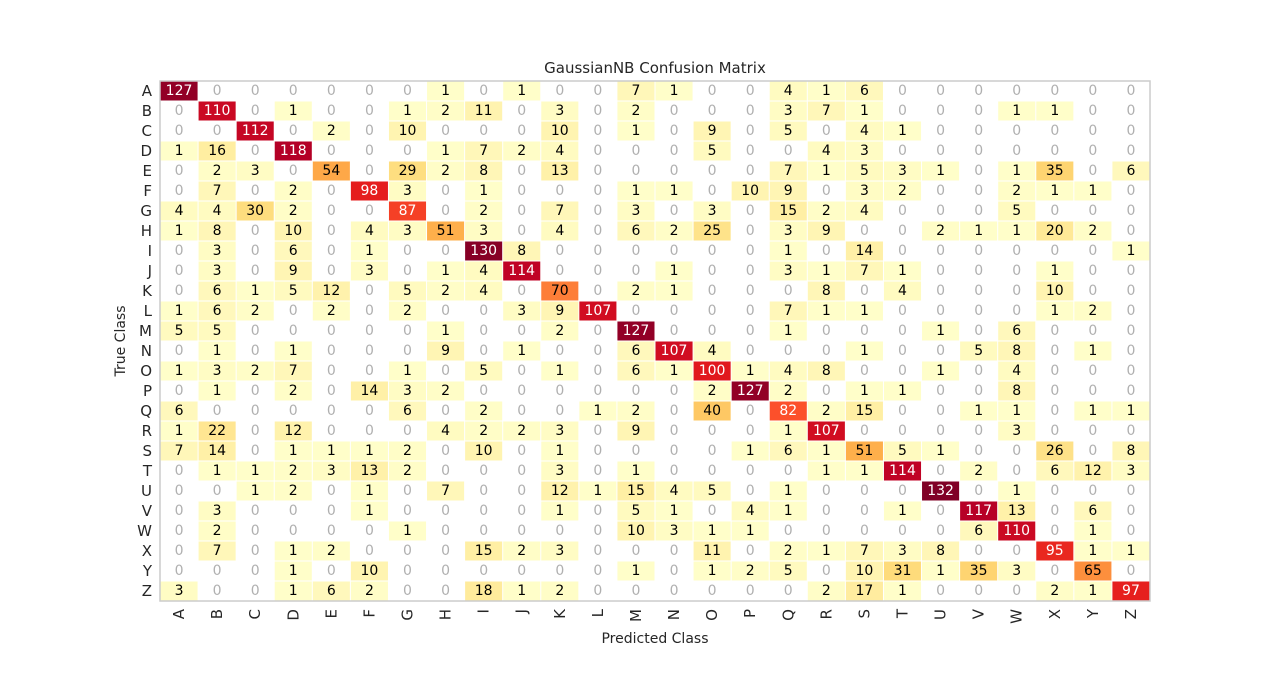 This screenshot has width=1278, height=675. Describe the element at coordinates (1016, 211) in the screenshot. I see `cell-value-label: 5` at that location.